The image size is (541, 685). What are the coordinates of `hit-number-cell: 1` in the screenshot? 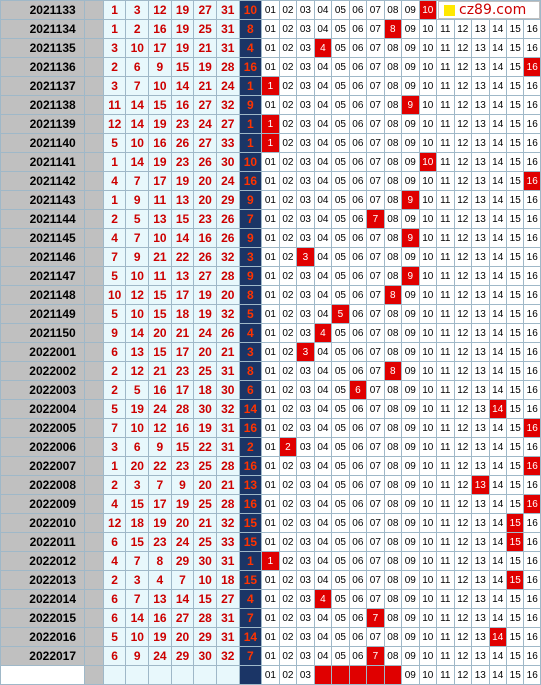 It's located at (270, 143).